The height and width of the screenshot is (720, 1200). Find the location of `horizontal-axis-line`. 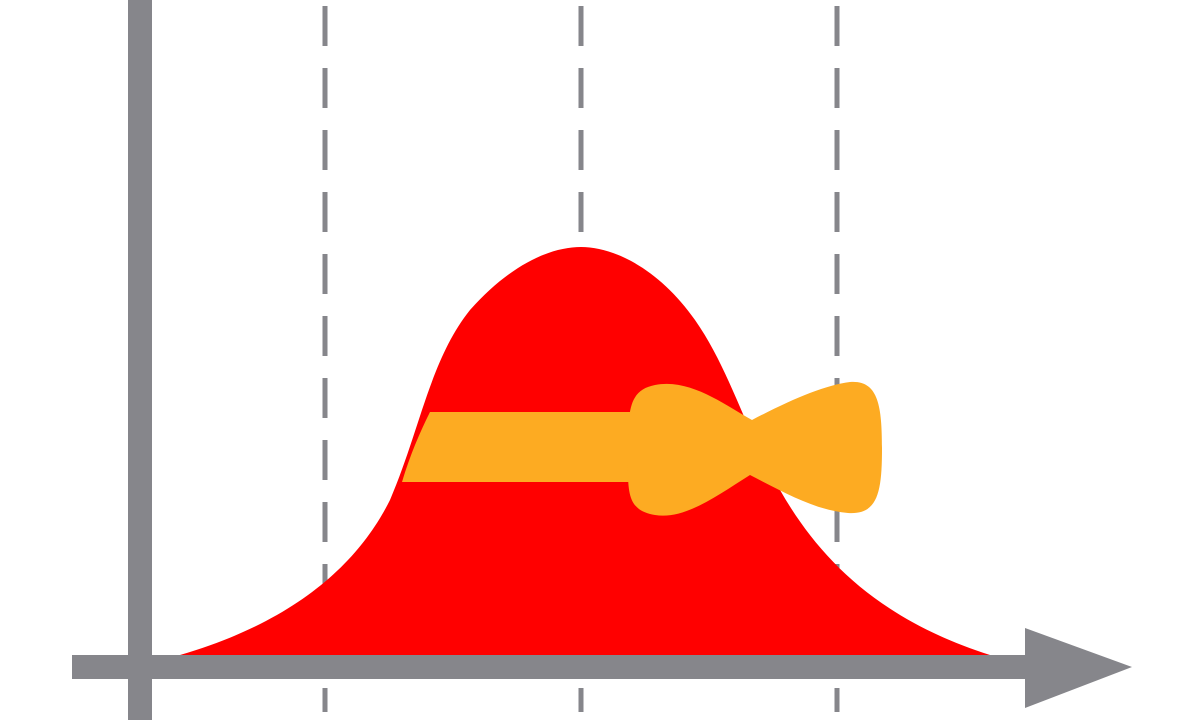

horizontal-axis-line is located at coordinates (552, 667).